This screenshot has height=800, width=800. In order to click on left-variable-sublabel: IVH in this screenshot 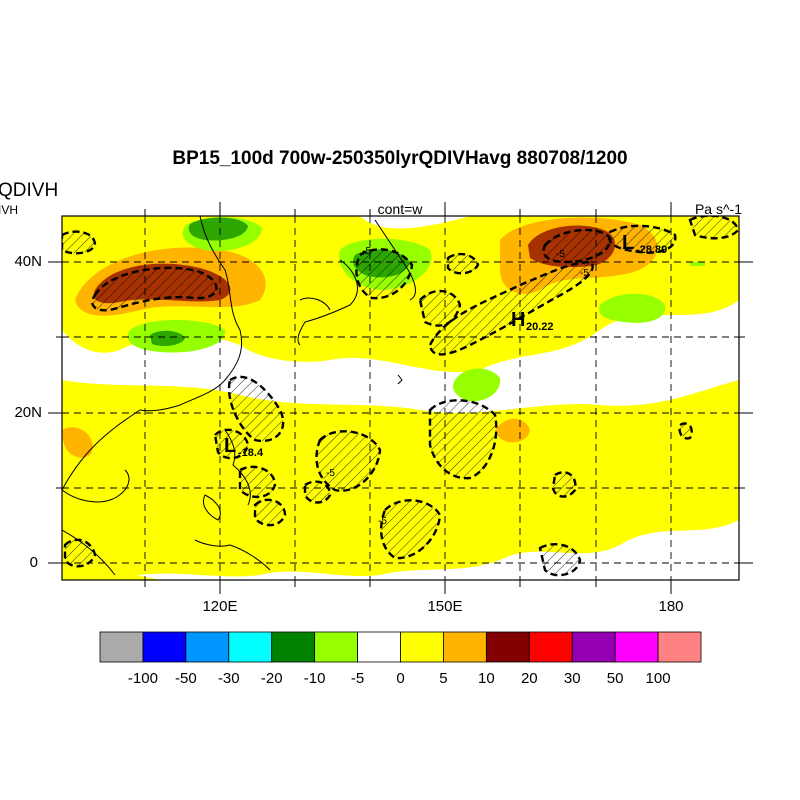, I will do `click(9, 210)`.